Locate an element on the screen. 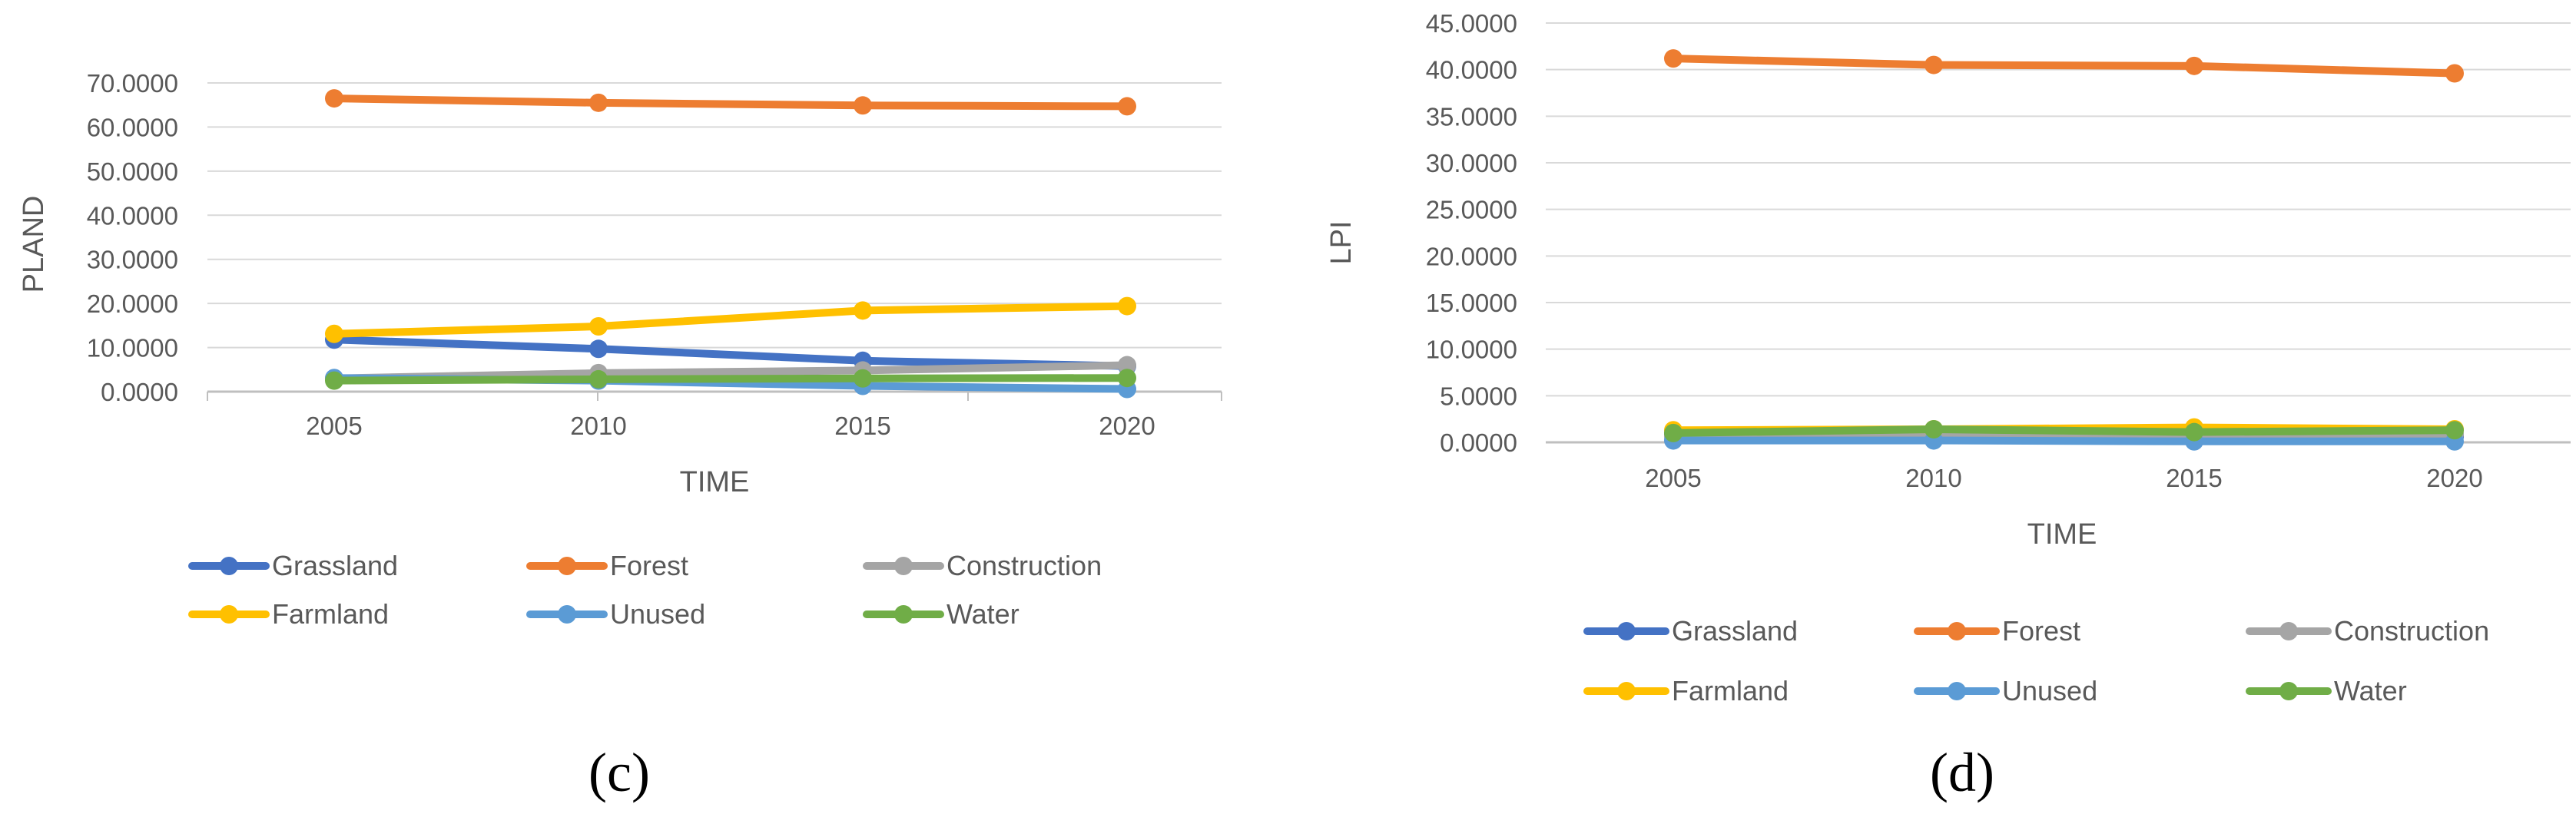 Image resolution: width=2576 pixels, height=814 pixels. chart-pland-x-tick-label: 2020 is located at coordinates (1127, 426).